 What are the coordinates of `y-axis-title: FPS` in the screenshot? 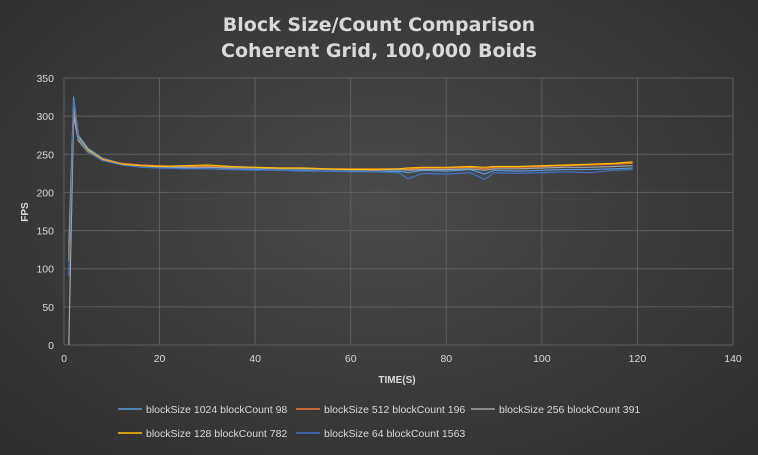 It's located at (25, 212).